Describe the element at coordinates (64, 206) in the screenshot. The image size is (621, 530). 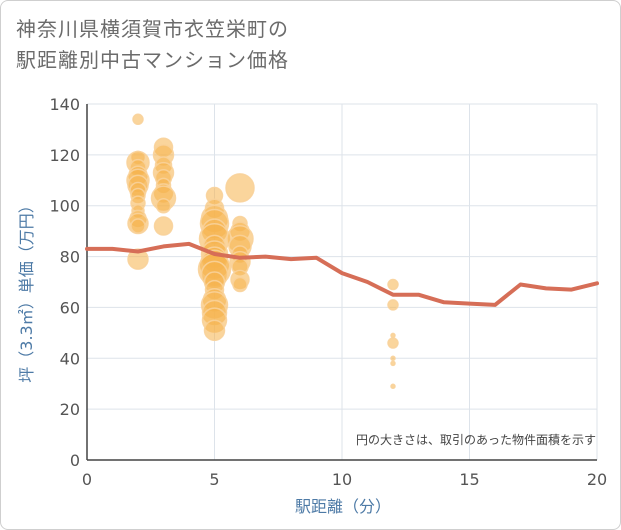
I see `y-tick-label-100: 100` at that location.